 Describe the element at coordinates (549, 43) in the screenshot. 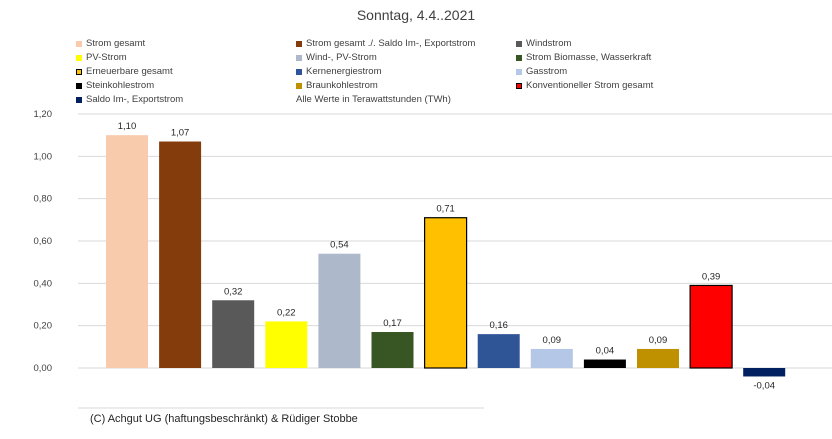

I see `legend-label: Windstrom` at that location.